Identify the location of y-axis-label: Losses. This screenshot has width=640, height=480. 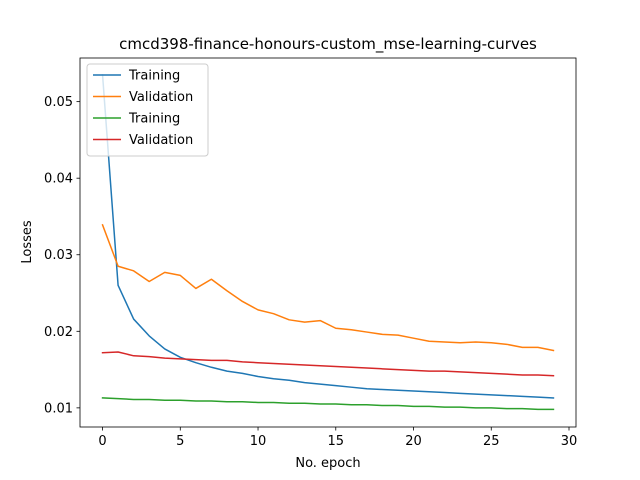
(27, 242).